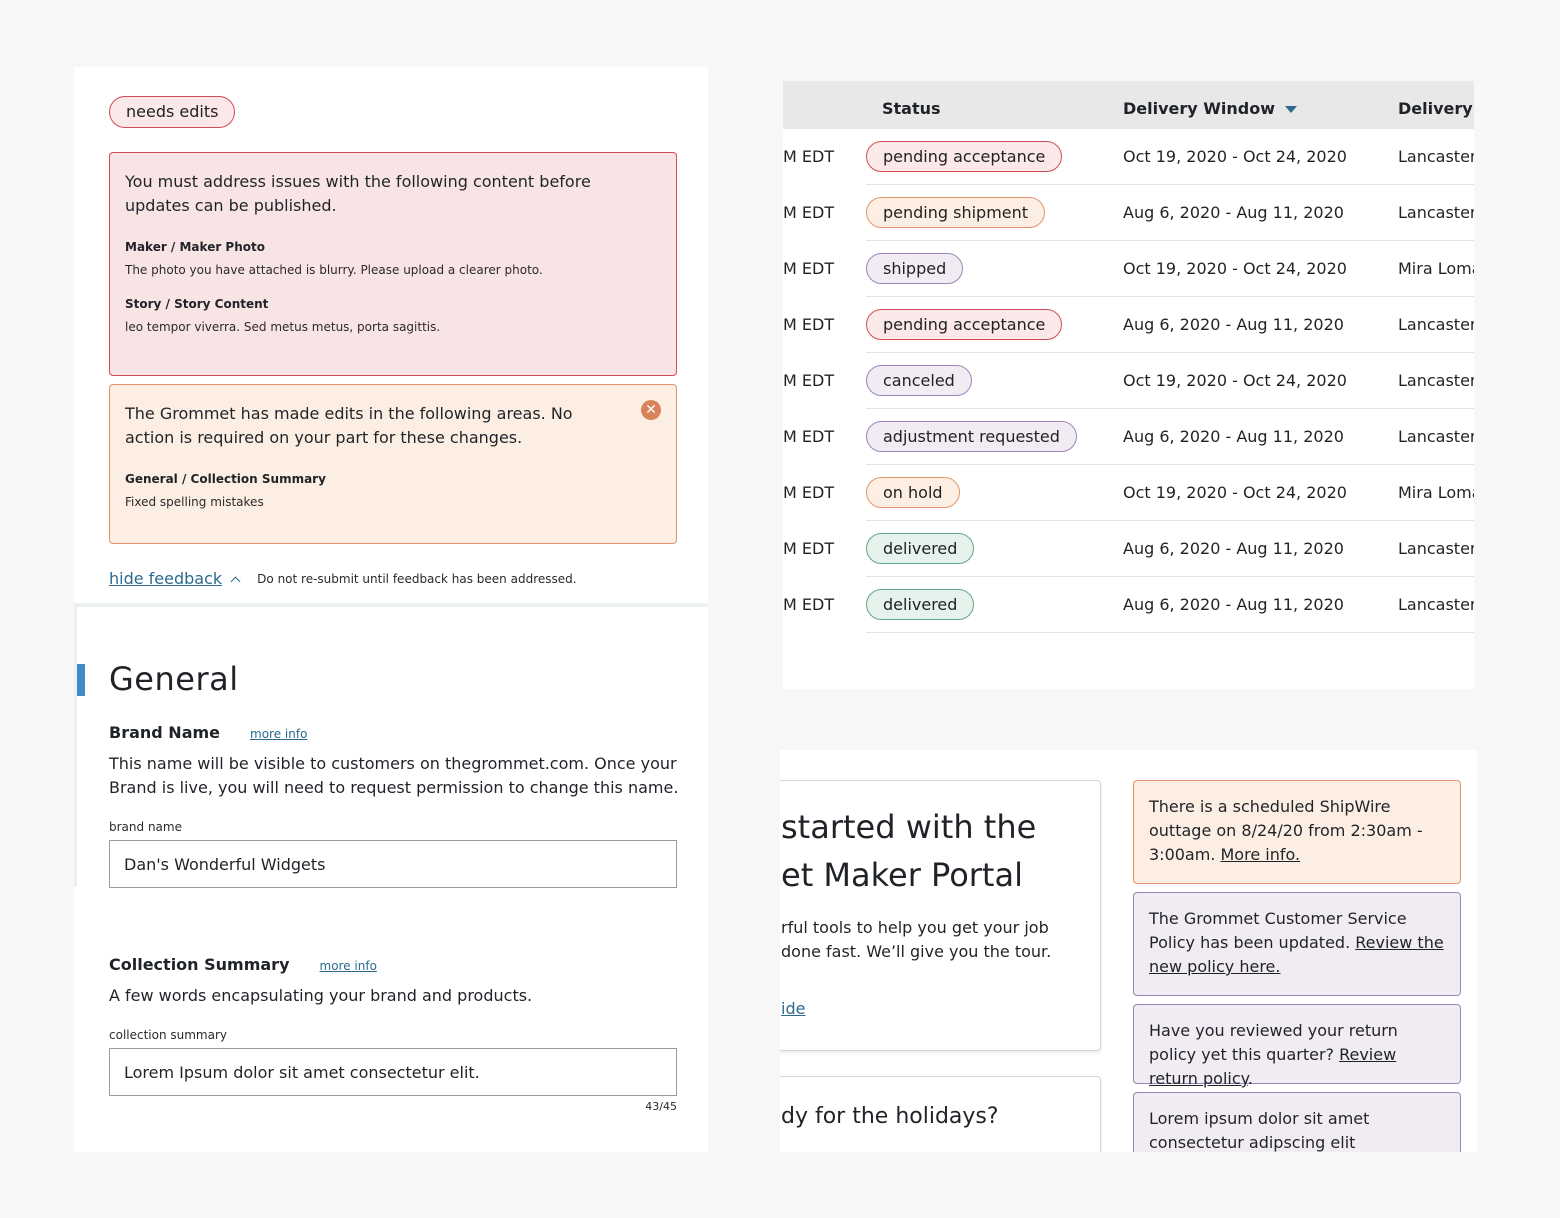 This screenshot has height=1218, width=1560. I want to click on brand-name-more-info-link: more info, so click(279, 734).